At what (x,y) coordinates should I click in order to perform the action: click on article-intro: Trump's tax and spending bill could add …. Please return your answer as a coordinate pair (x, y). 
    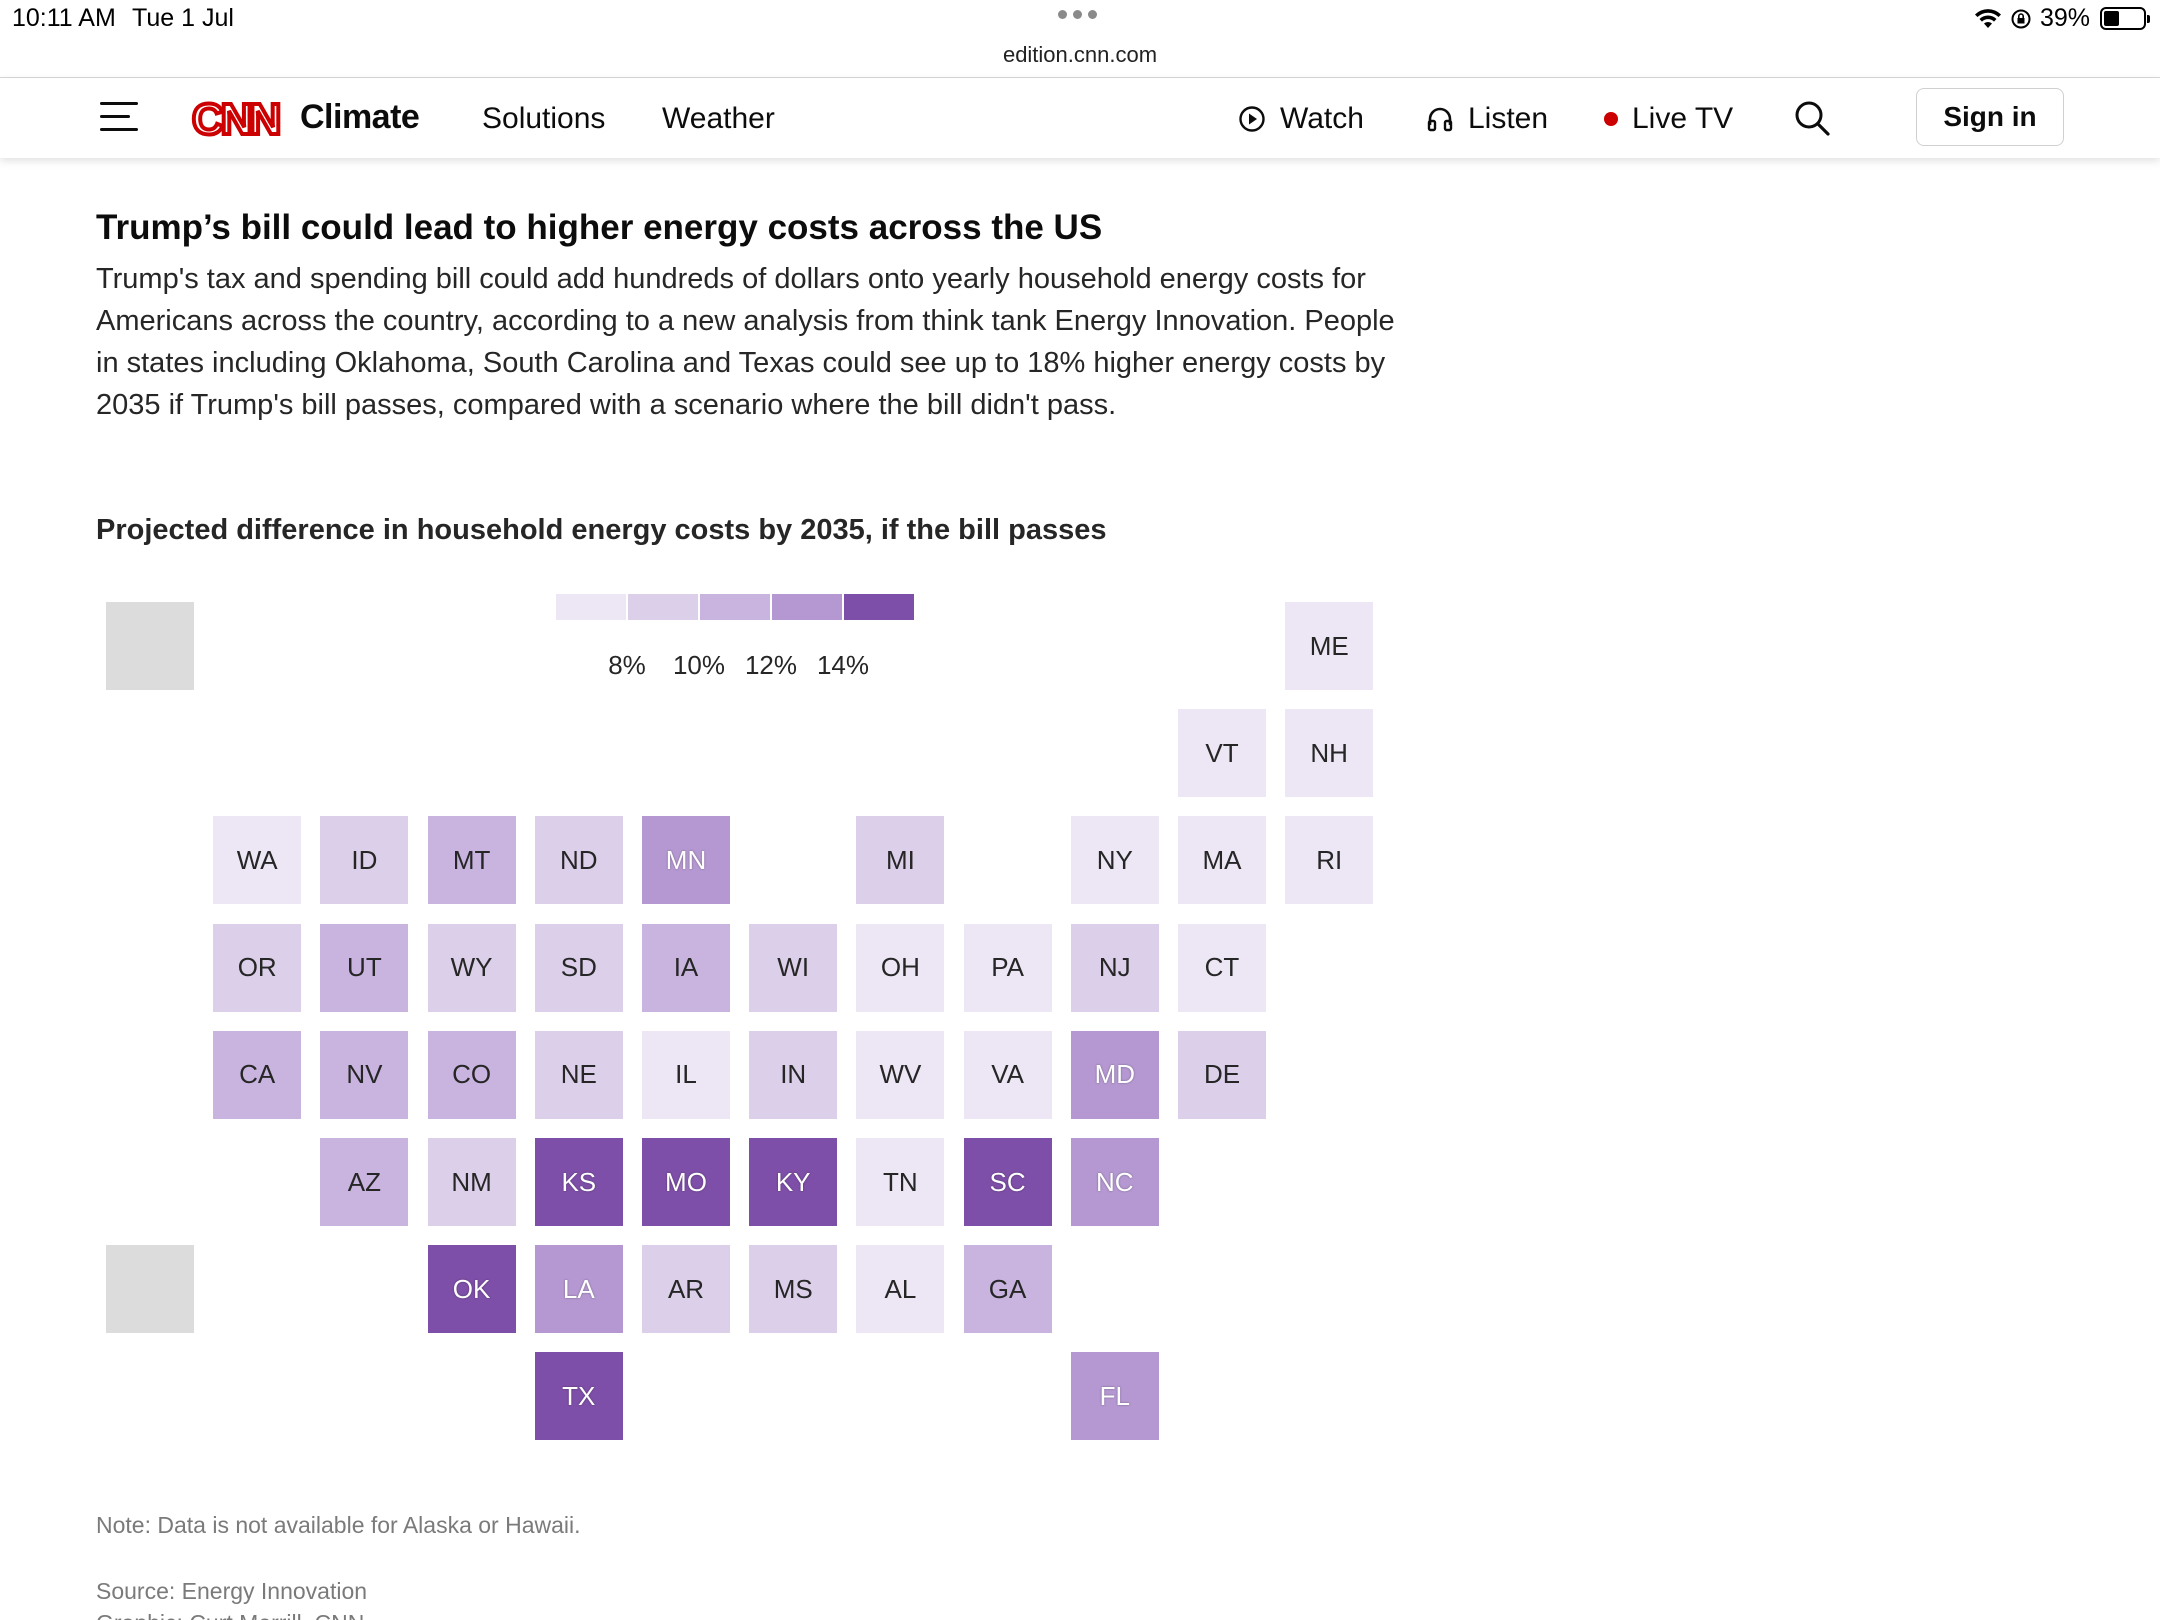
    Looking at the image, I should click on (745, 342).